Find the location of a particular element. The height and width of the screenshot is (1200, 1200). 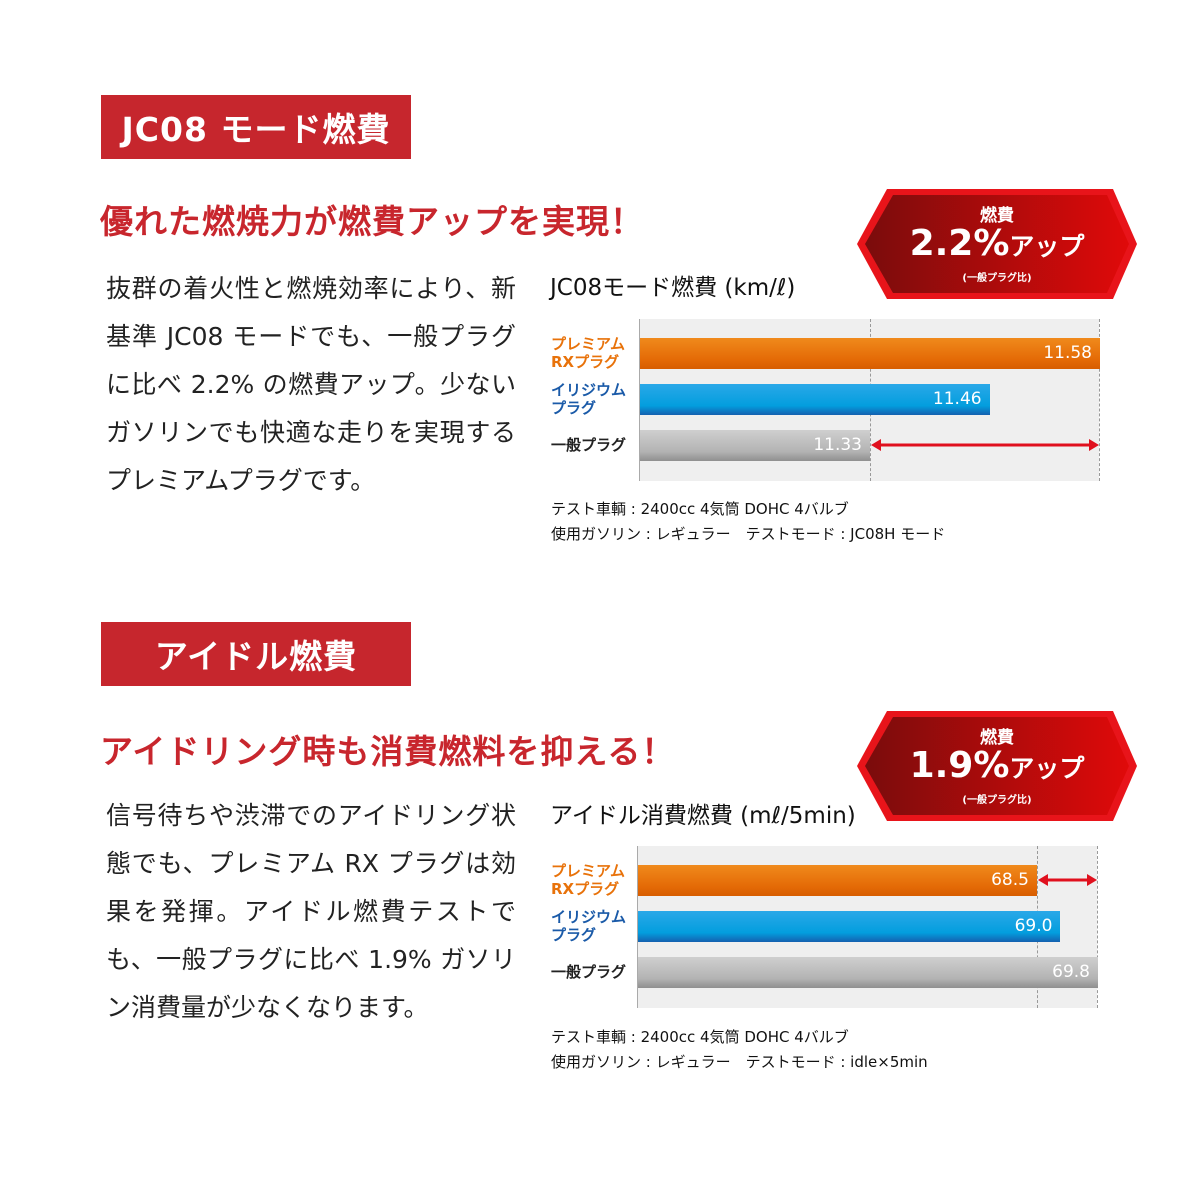

chart-title-jc08: JC08モード燃費 (km/ℓ) is located at coordinates (673, 288).